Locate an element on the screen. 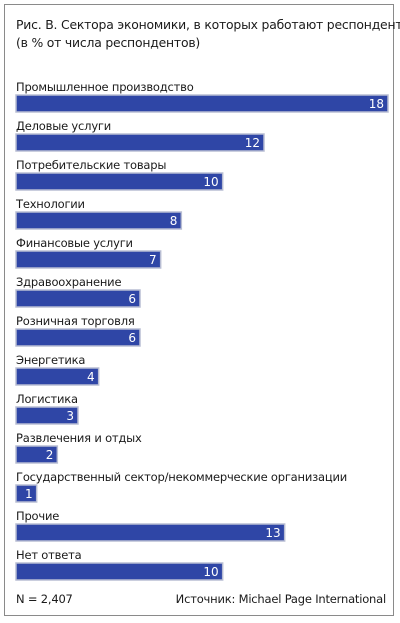 This screenshot has width=400, height=623. bar-value-label: 8 is located at coordinates (174, 221).